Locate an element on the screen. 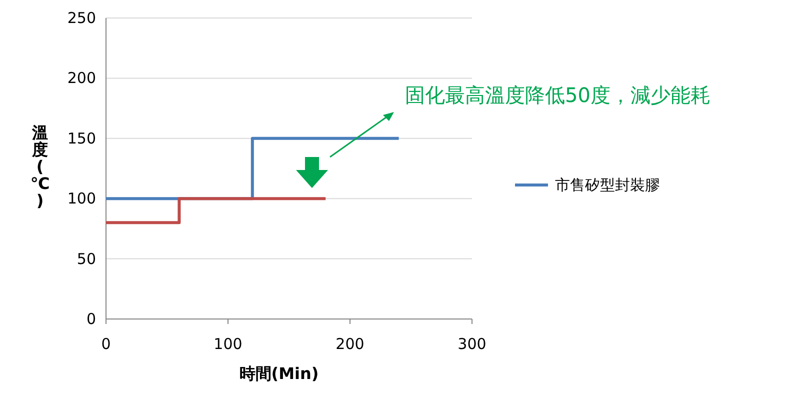 The image size is (800, 407). y-tick-label: 200 is located at coordinates (81, 78).